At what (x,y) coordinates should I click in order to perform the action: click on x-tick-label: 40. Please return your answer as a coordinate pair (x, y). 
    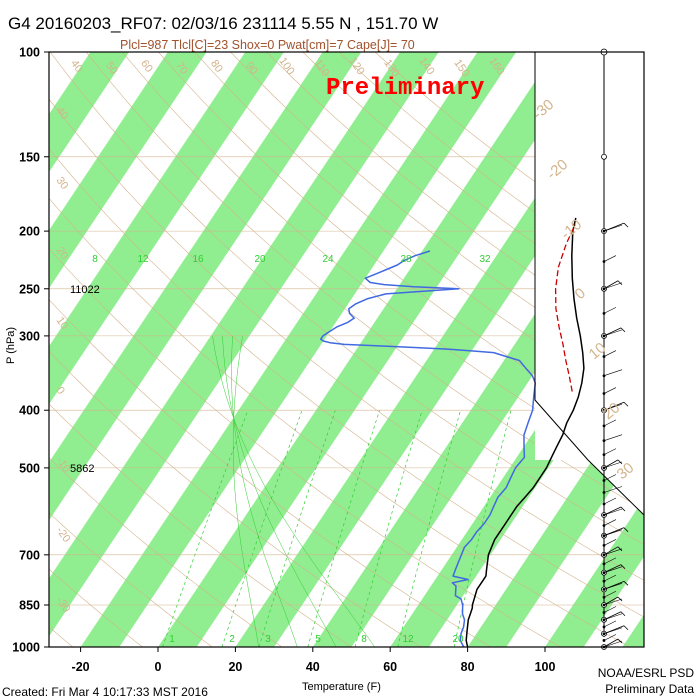
    Looking at the image, I should click on (313, 667).